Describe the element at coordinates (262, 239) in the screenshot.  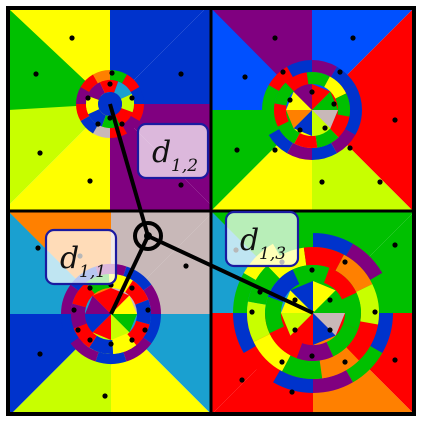
I see `label-d13: d 1,3` at that location.